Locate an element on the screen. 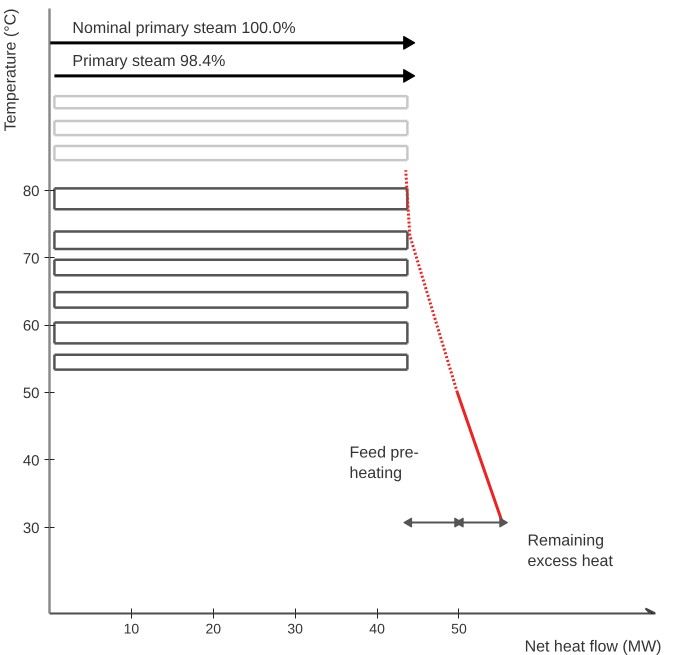 This screenshot has width=682, height=655. annotation: Nominal primary steam 100.0% is located at coordinates (184, 28).